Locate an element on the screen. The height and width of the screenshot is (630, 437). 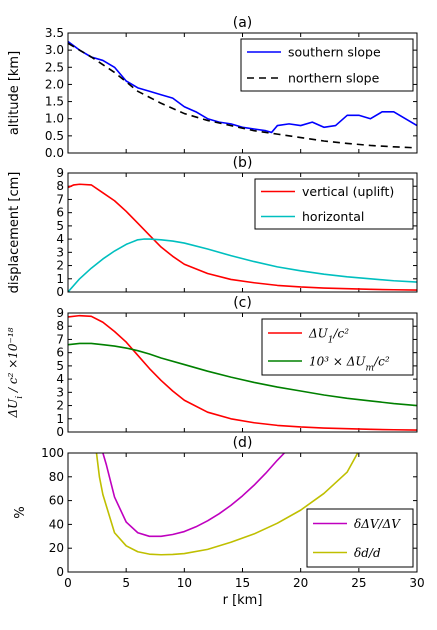
y-tick-label: 0.0 is located at coordinates (54, 153).